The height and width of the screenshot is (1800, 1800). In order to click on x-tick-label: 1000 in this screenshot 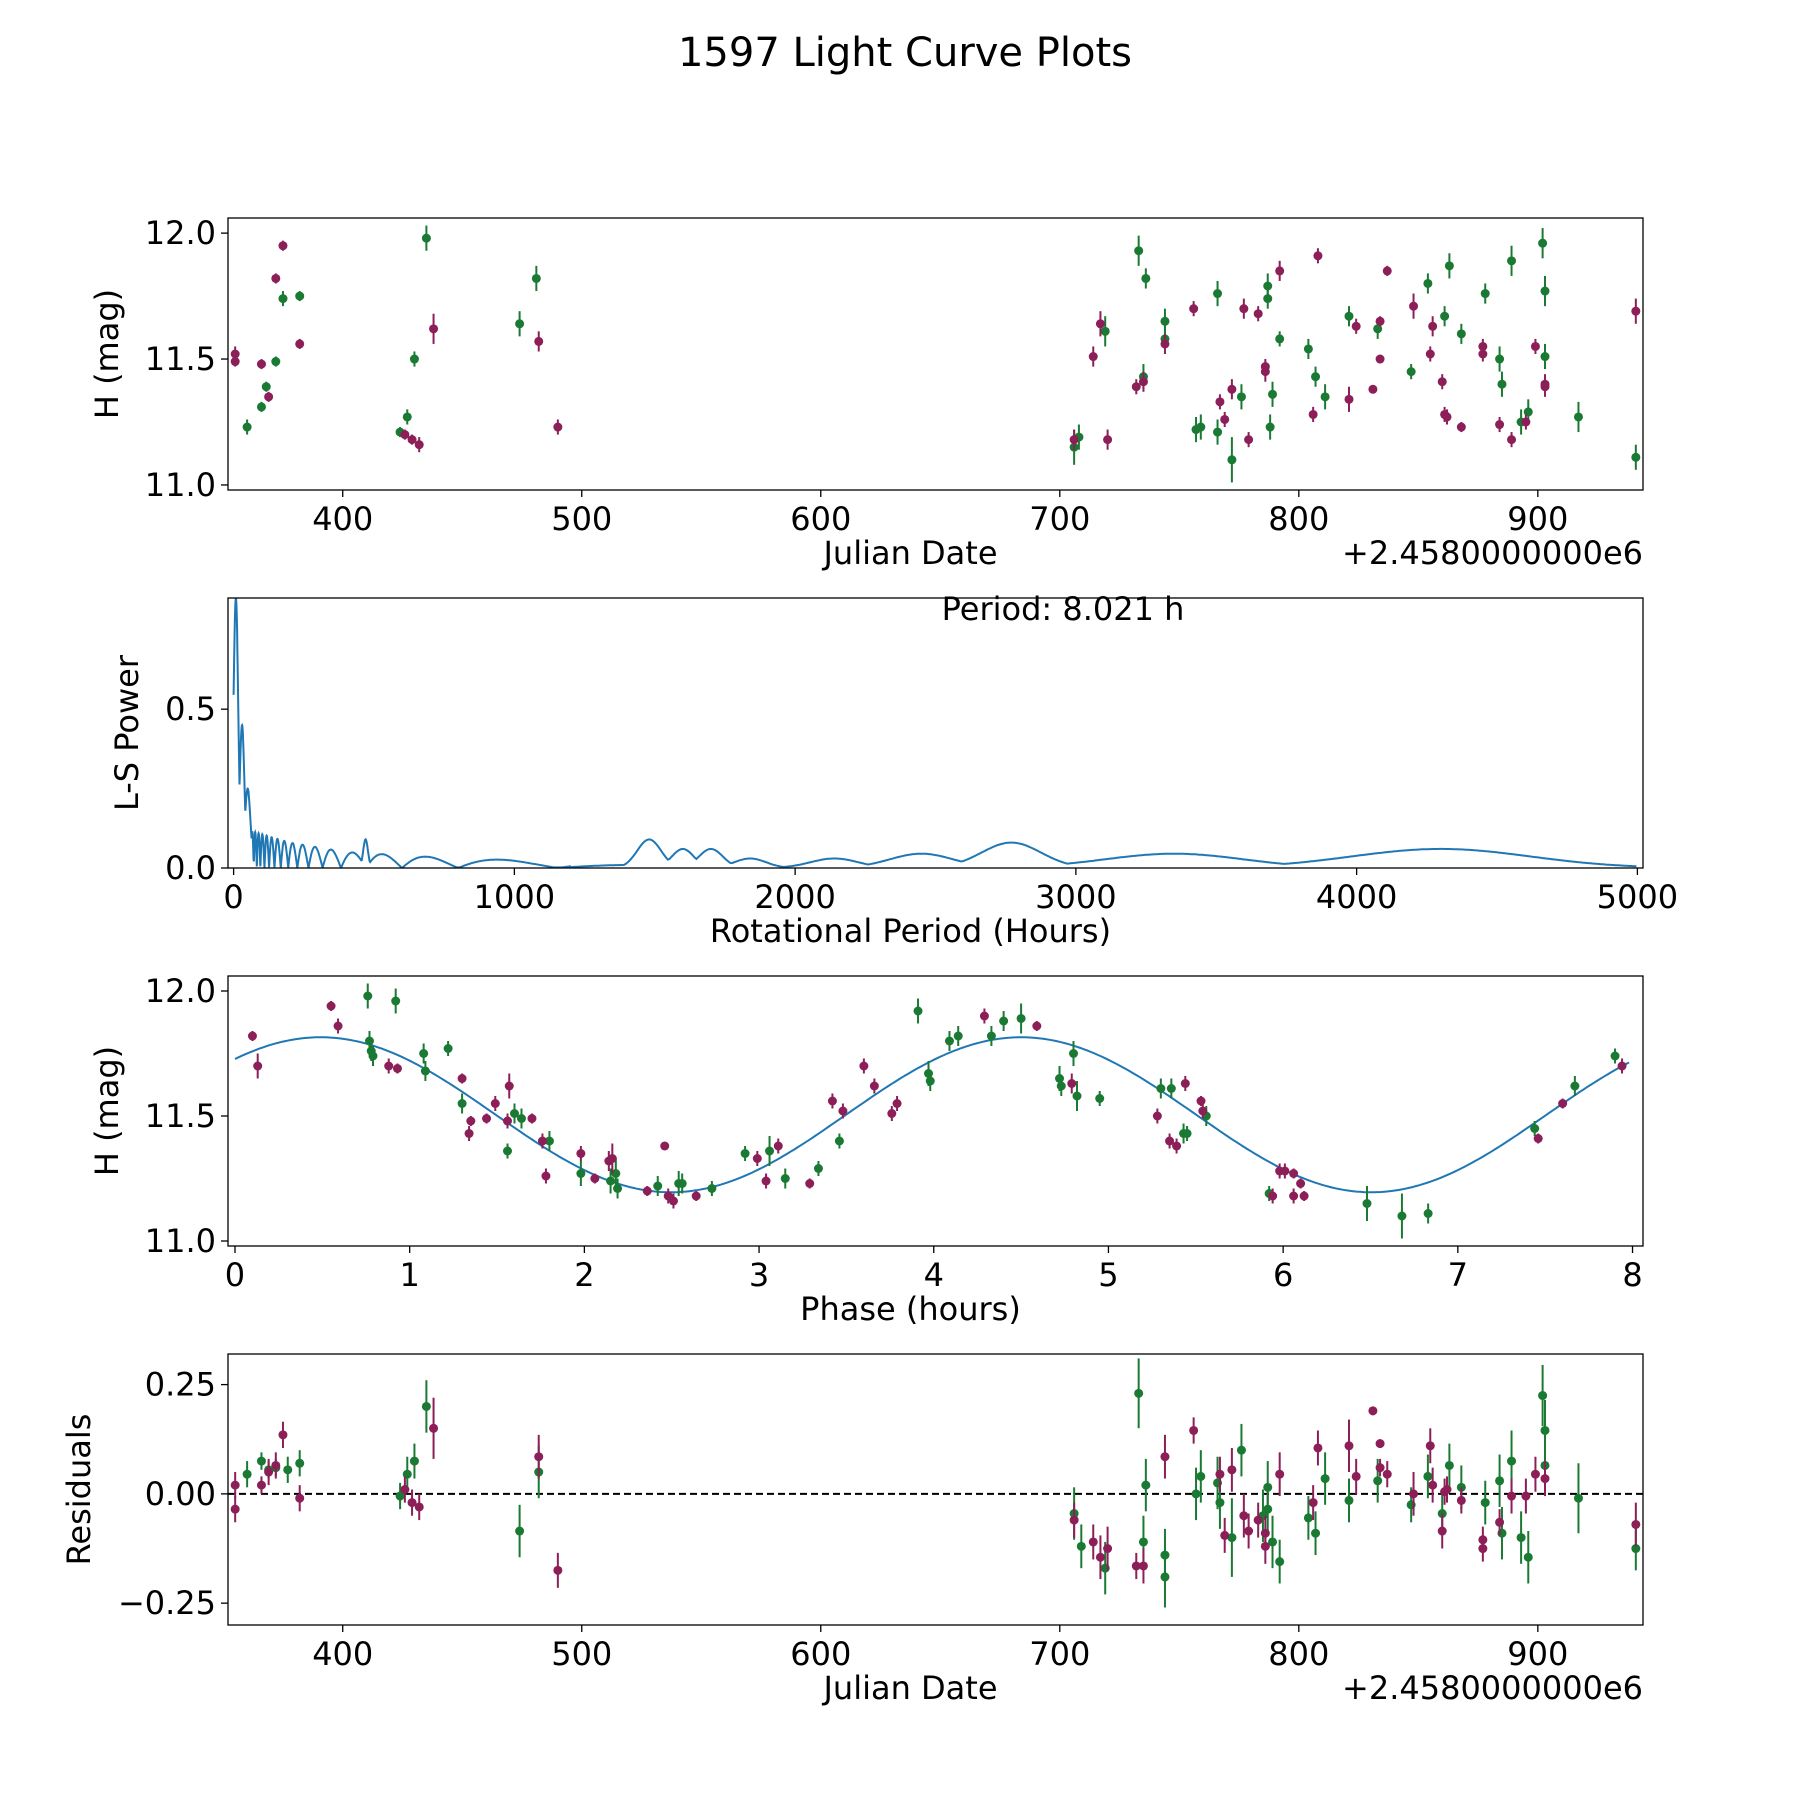, I will do `click(514, 897)`.